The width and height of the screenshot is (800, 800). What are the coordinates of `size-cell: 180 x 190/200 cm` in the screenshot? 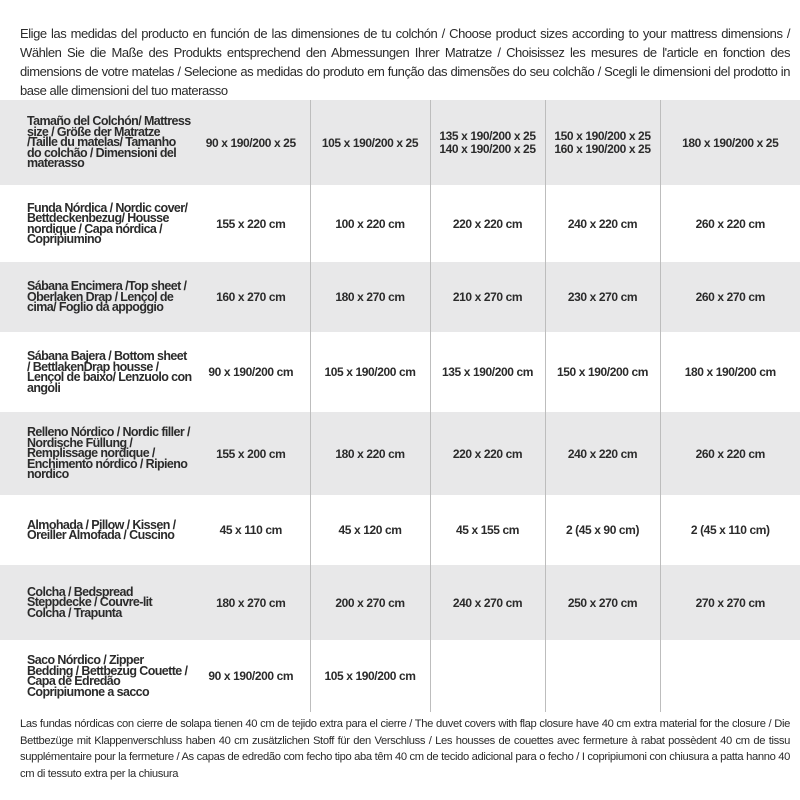 It's located at (729, 372).